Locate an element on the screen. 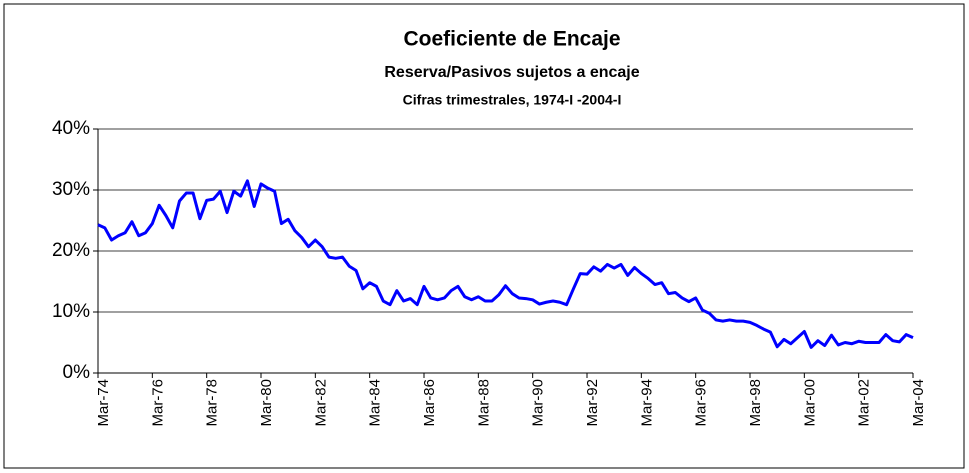  x-tick-label: Mar-02 is located at coordinates (864, 403).